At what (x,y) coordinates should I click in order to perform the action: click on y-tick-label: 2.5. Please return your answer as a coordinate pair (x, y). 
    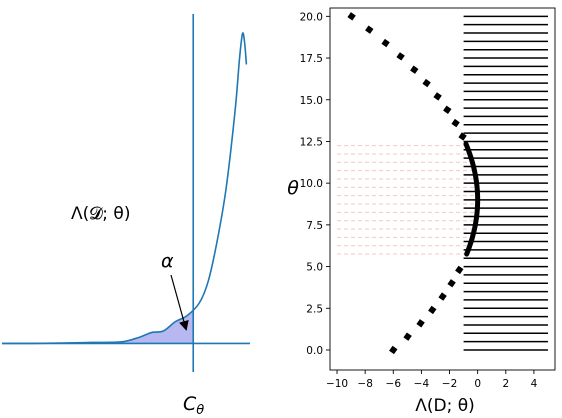
    Looking at the image, I should click on (314, 309).